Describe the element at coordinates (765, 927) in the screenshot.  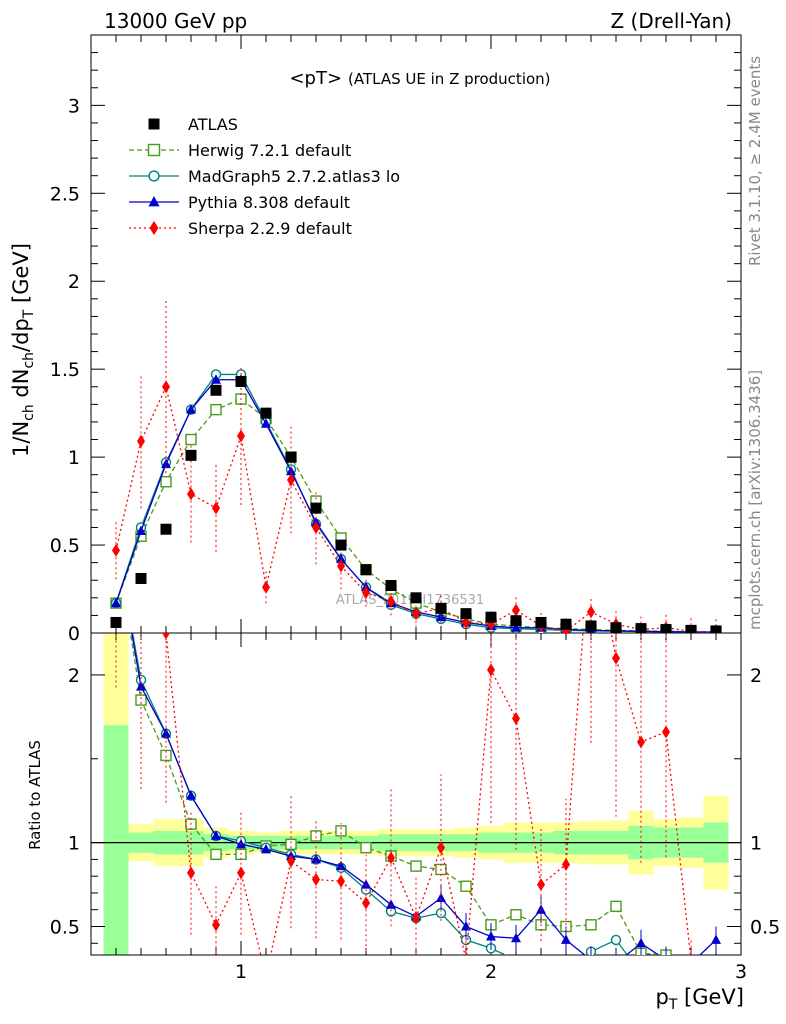
I see `ratio-tick-label-right: 0.5` at that location.